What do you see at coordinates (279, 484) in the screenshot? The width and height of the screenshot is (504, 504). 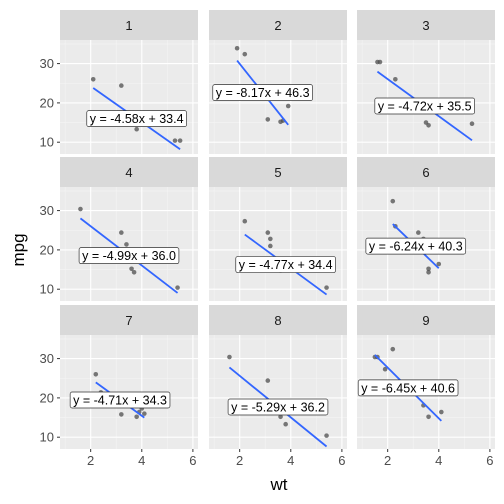 I see `x-axis-title: wt` at bounding box center [279, 484].